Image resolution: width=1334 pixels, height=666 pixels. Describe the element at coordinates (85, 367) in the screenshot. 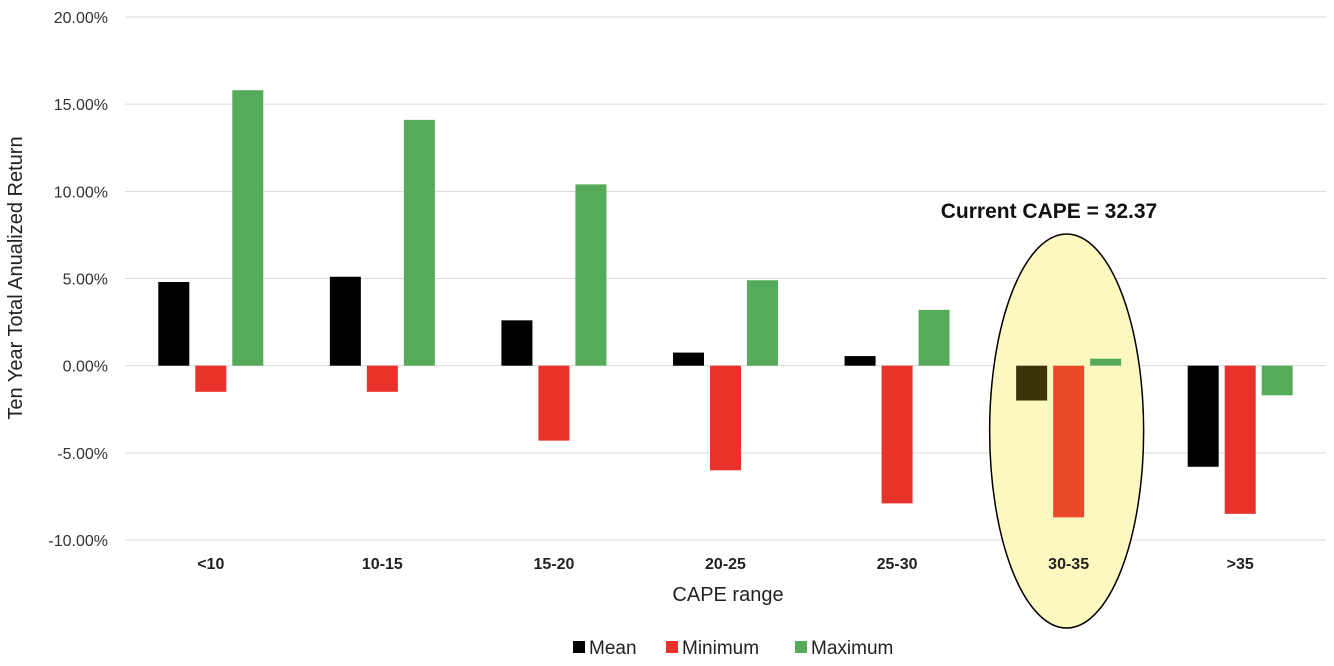

I see `y-tick-label: 0.00%` at that location.